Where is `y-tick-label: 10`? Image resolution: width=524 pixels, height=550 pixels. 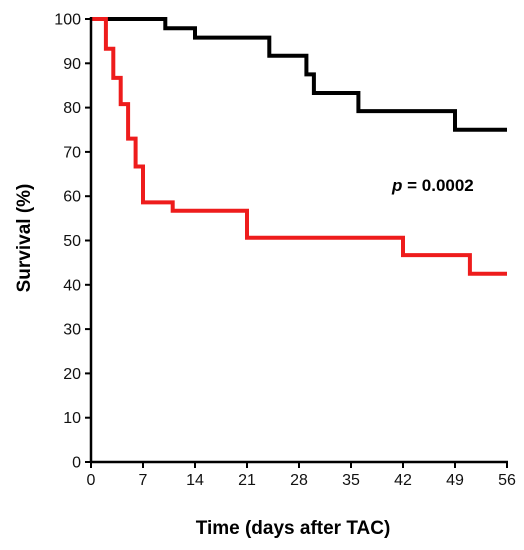
y-tick-label: 10 is located at coordinates (72, 418).